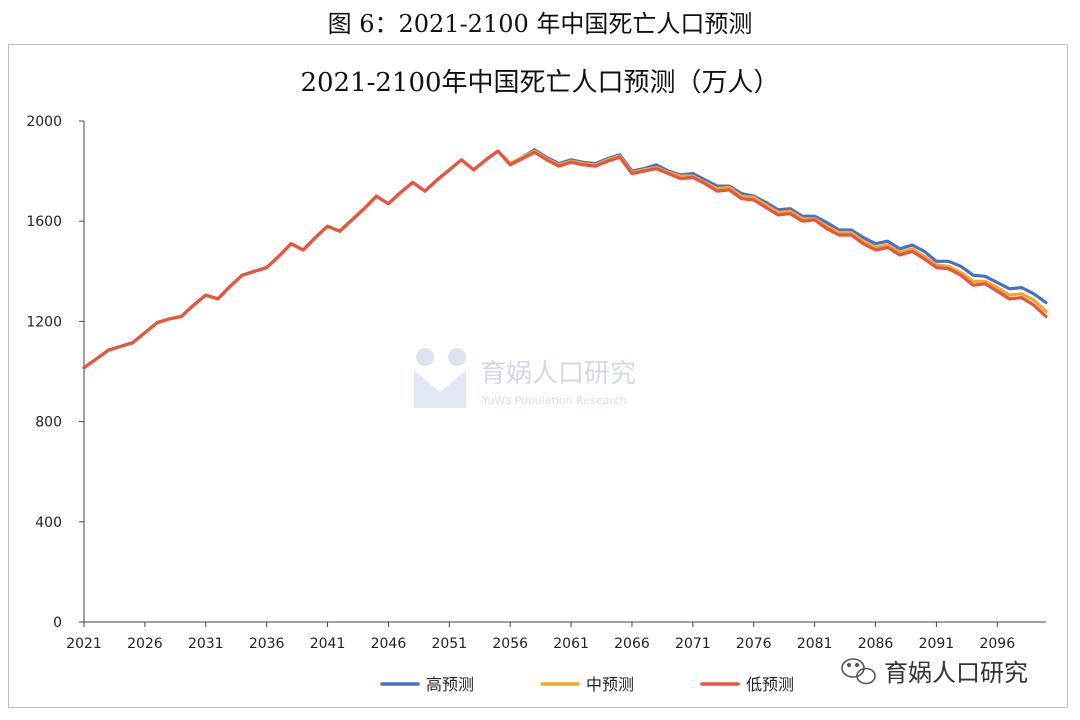  Describe the element at coordinates (997, 644) in the screenshot. I see `x-tick-label: 2096` at that location.